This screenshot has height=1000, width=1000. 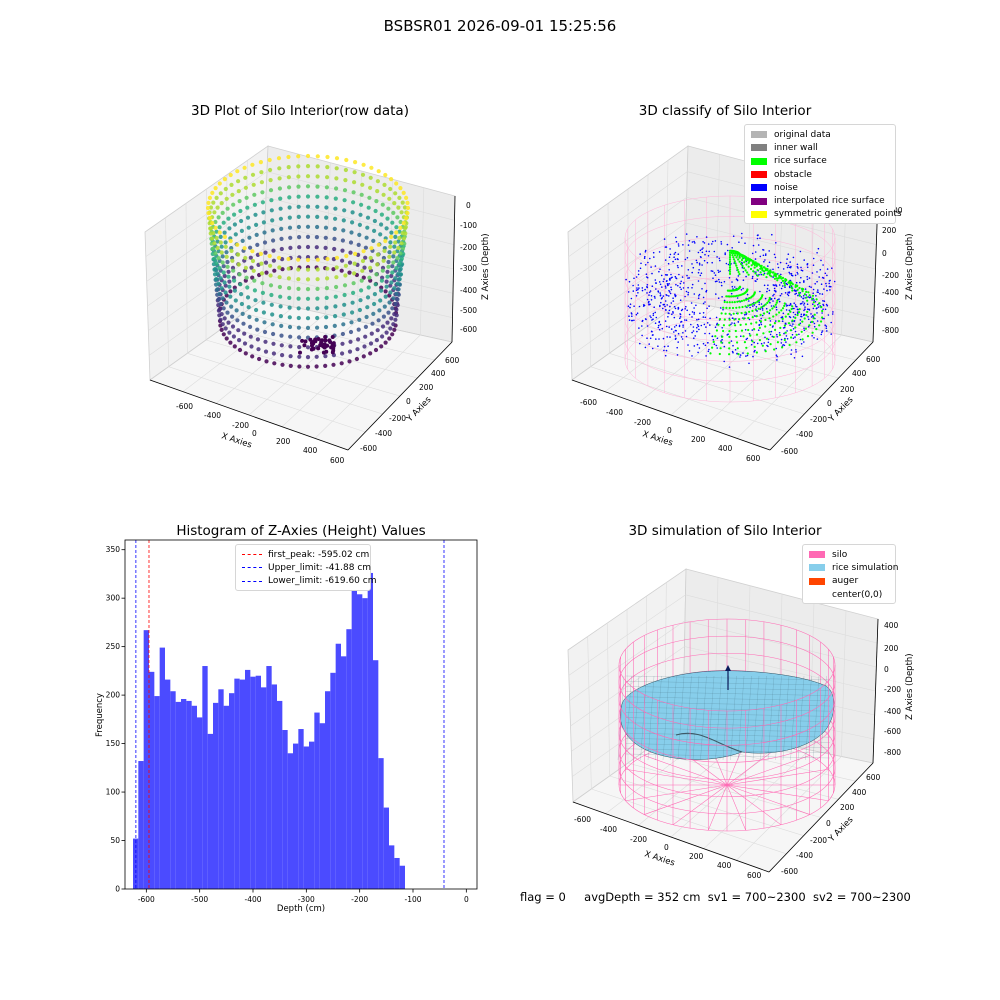 What do you see at coordinates (857, 594) in the screenshot?
I see `legend-label: center(0,0)` at bounding box center [857, 594].